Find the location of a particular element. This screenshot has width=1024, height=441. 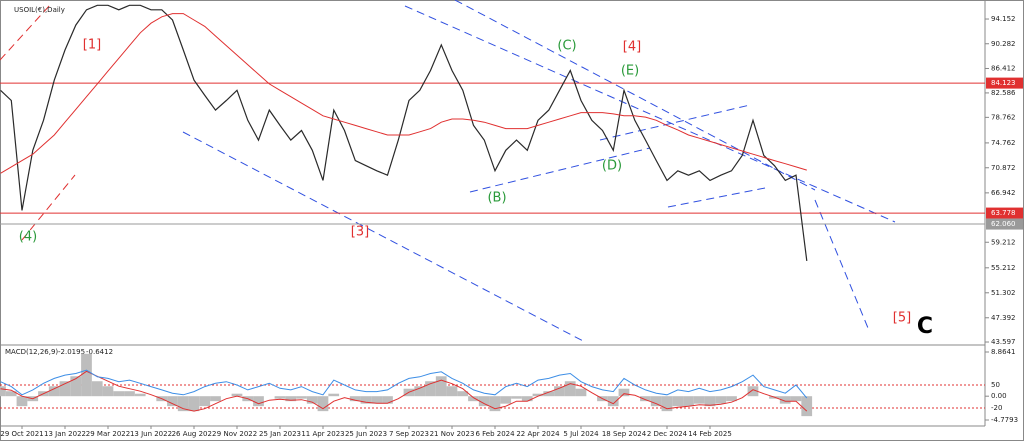

x-tick-label: 14 Feb 2025 is located at coordinates (710, 434).